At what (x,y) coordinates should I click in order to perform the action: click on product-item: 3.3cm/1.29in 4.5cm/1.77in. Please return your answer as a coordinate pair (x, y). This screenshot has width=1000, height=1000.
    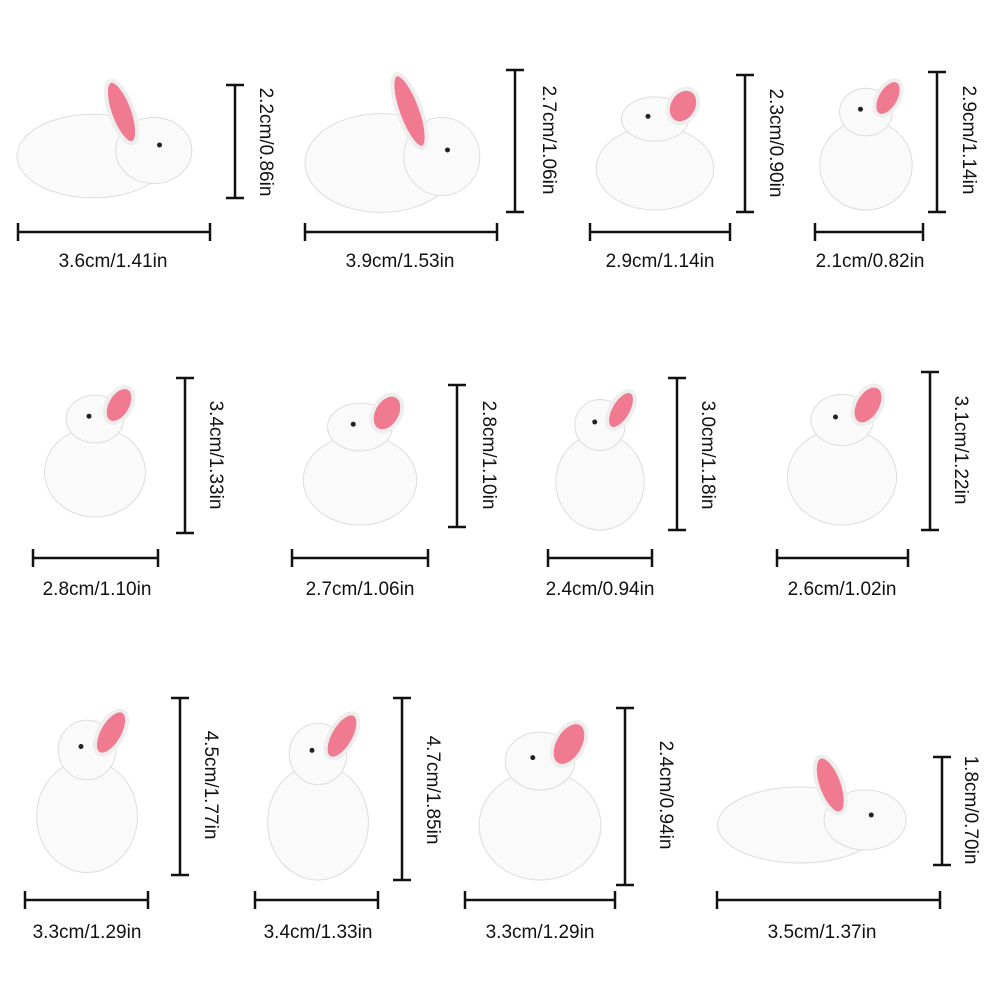
    Looking at the image, I should click on (122, 819).